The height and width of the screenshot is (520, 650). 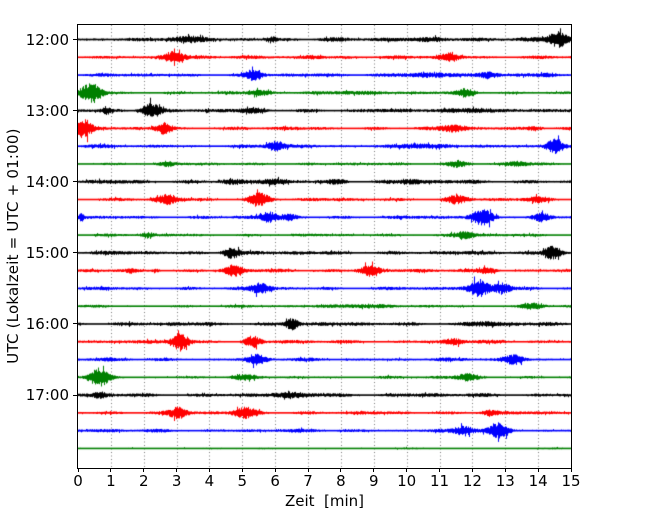 What do you see at coordinates (324, 501) in the screenshot?
I see `x-axis-label: Zeit [min]` at bounding box center [324, 501].